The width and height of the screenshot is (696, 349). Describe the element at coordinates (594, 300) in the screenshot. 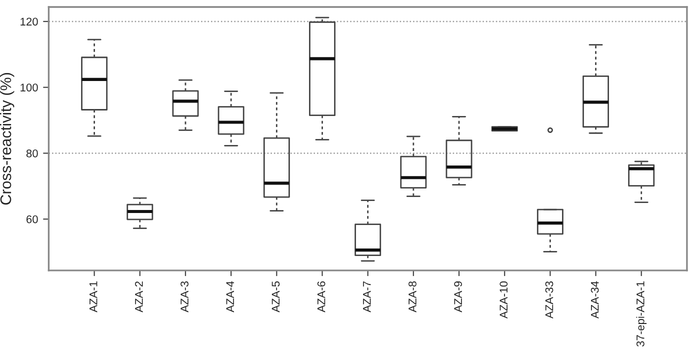

I see `x-tick-label: AZA-34` at that location.